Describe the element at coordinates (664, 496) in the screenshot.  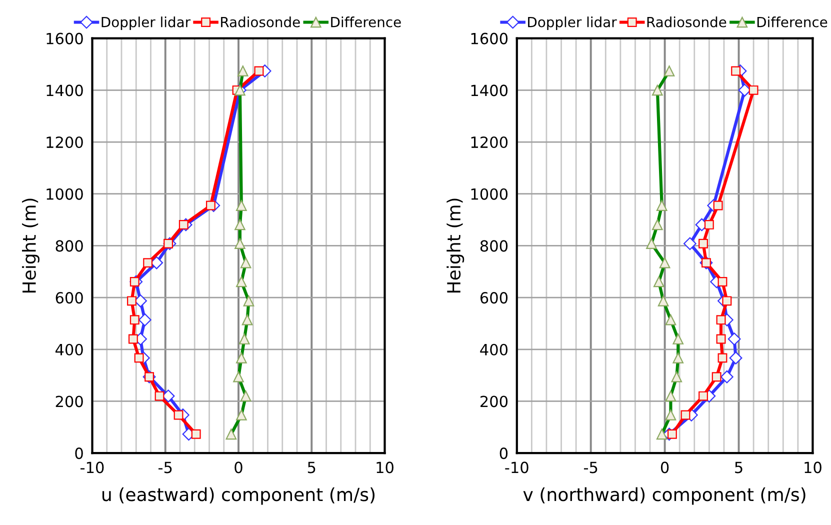
I see `x-axis-title: v (northward) component (m/s)` at that location.